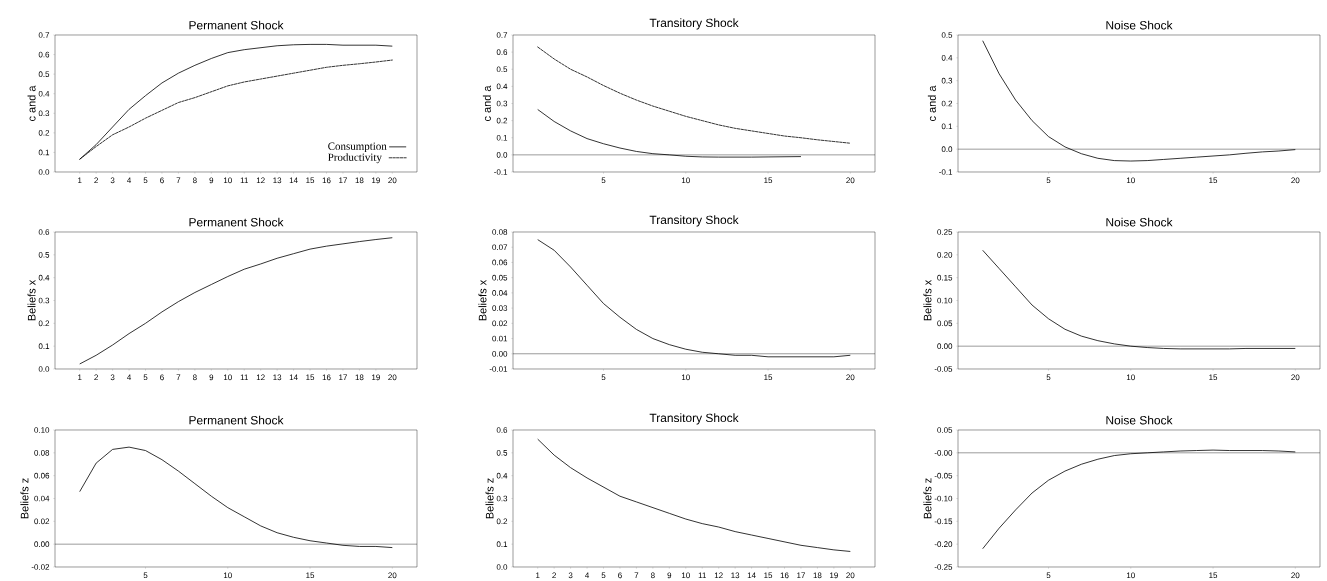 The width and height of the screenshot is (1327, 581). What do you see at coordinates (357, 147) in the screenshot?
I see `legend-label: Consumption` at bounding box center [357, 147].